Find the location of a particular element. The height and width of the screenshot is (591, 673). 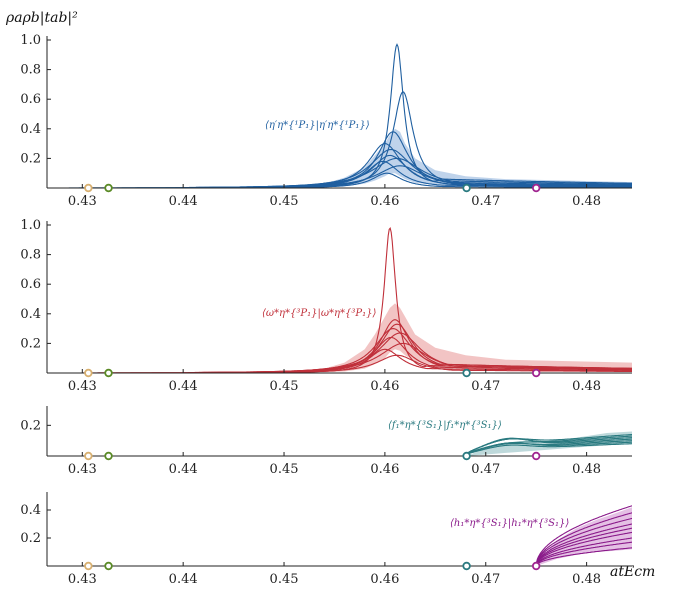

panel-annotation: ⟨η′η*{¹P₁}|η′η*{¹P₁}⟩ is located at coordinates (317, 125).